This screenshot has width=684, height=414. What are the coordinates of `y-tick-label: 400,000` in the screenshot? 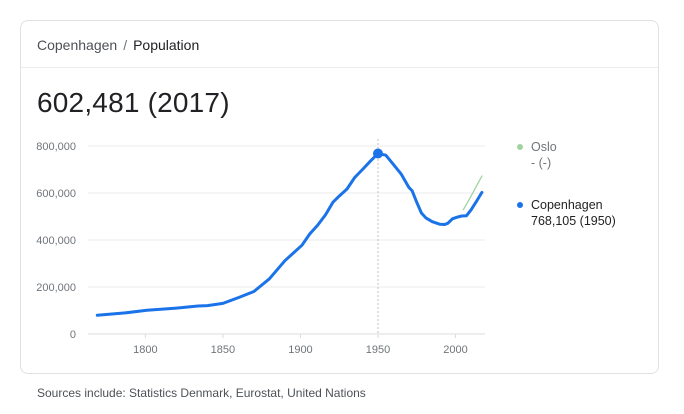 It's located at (56, 241).